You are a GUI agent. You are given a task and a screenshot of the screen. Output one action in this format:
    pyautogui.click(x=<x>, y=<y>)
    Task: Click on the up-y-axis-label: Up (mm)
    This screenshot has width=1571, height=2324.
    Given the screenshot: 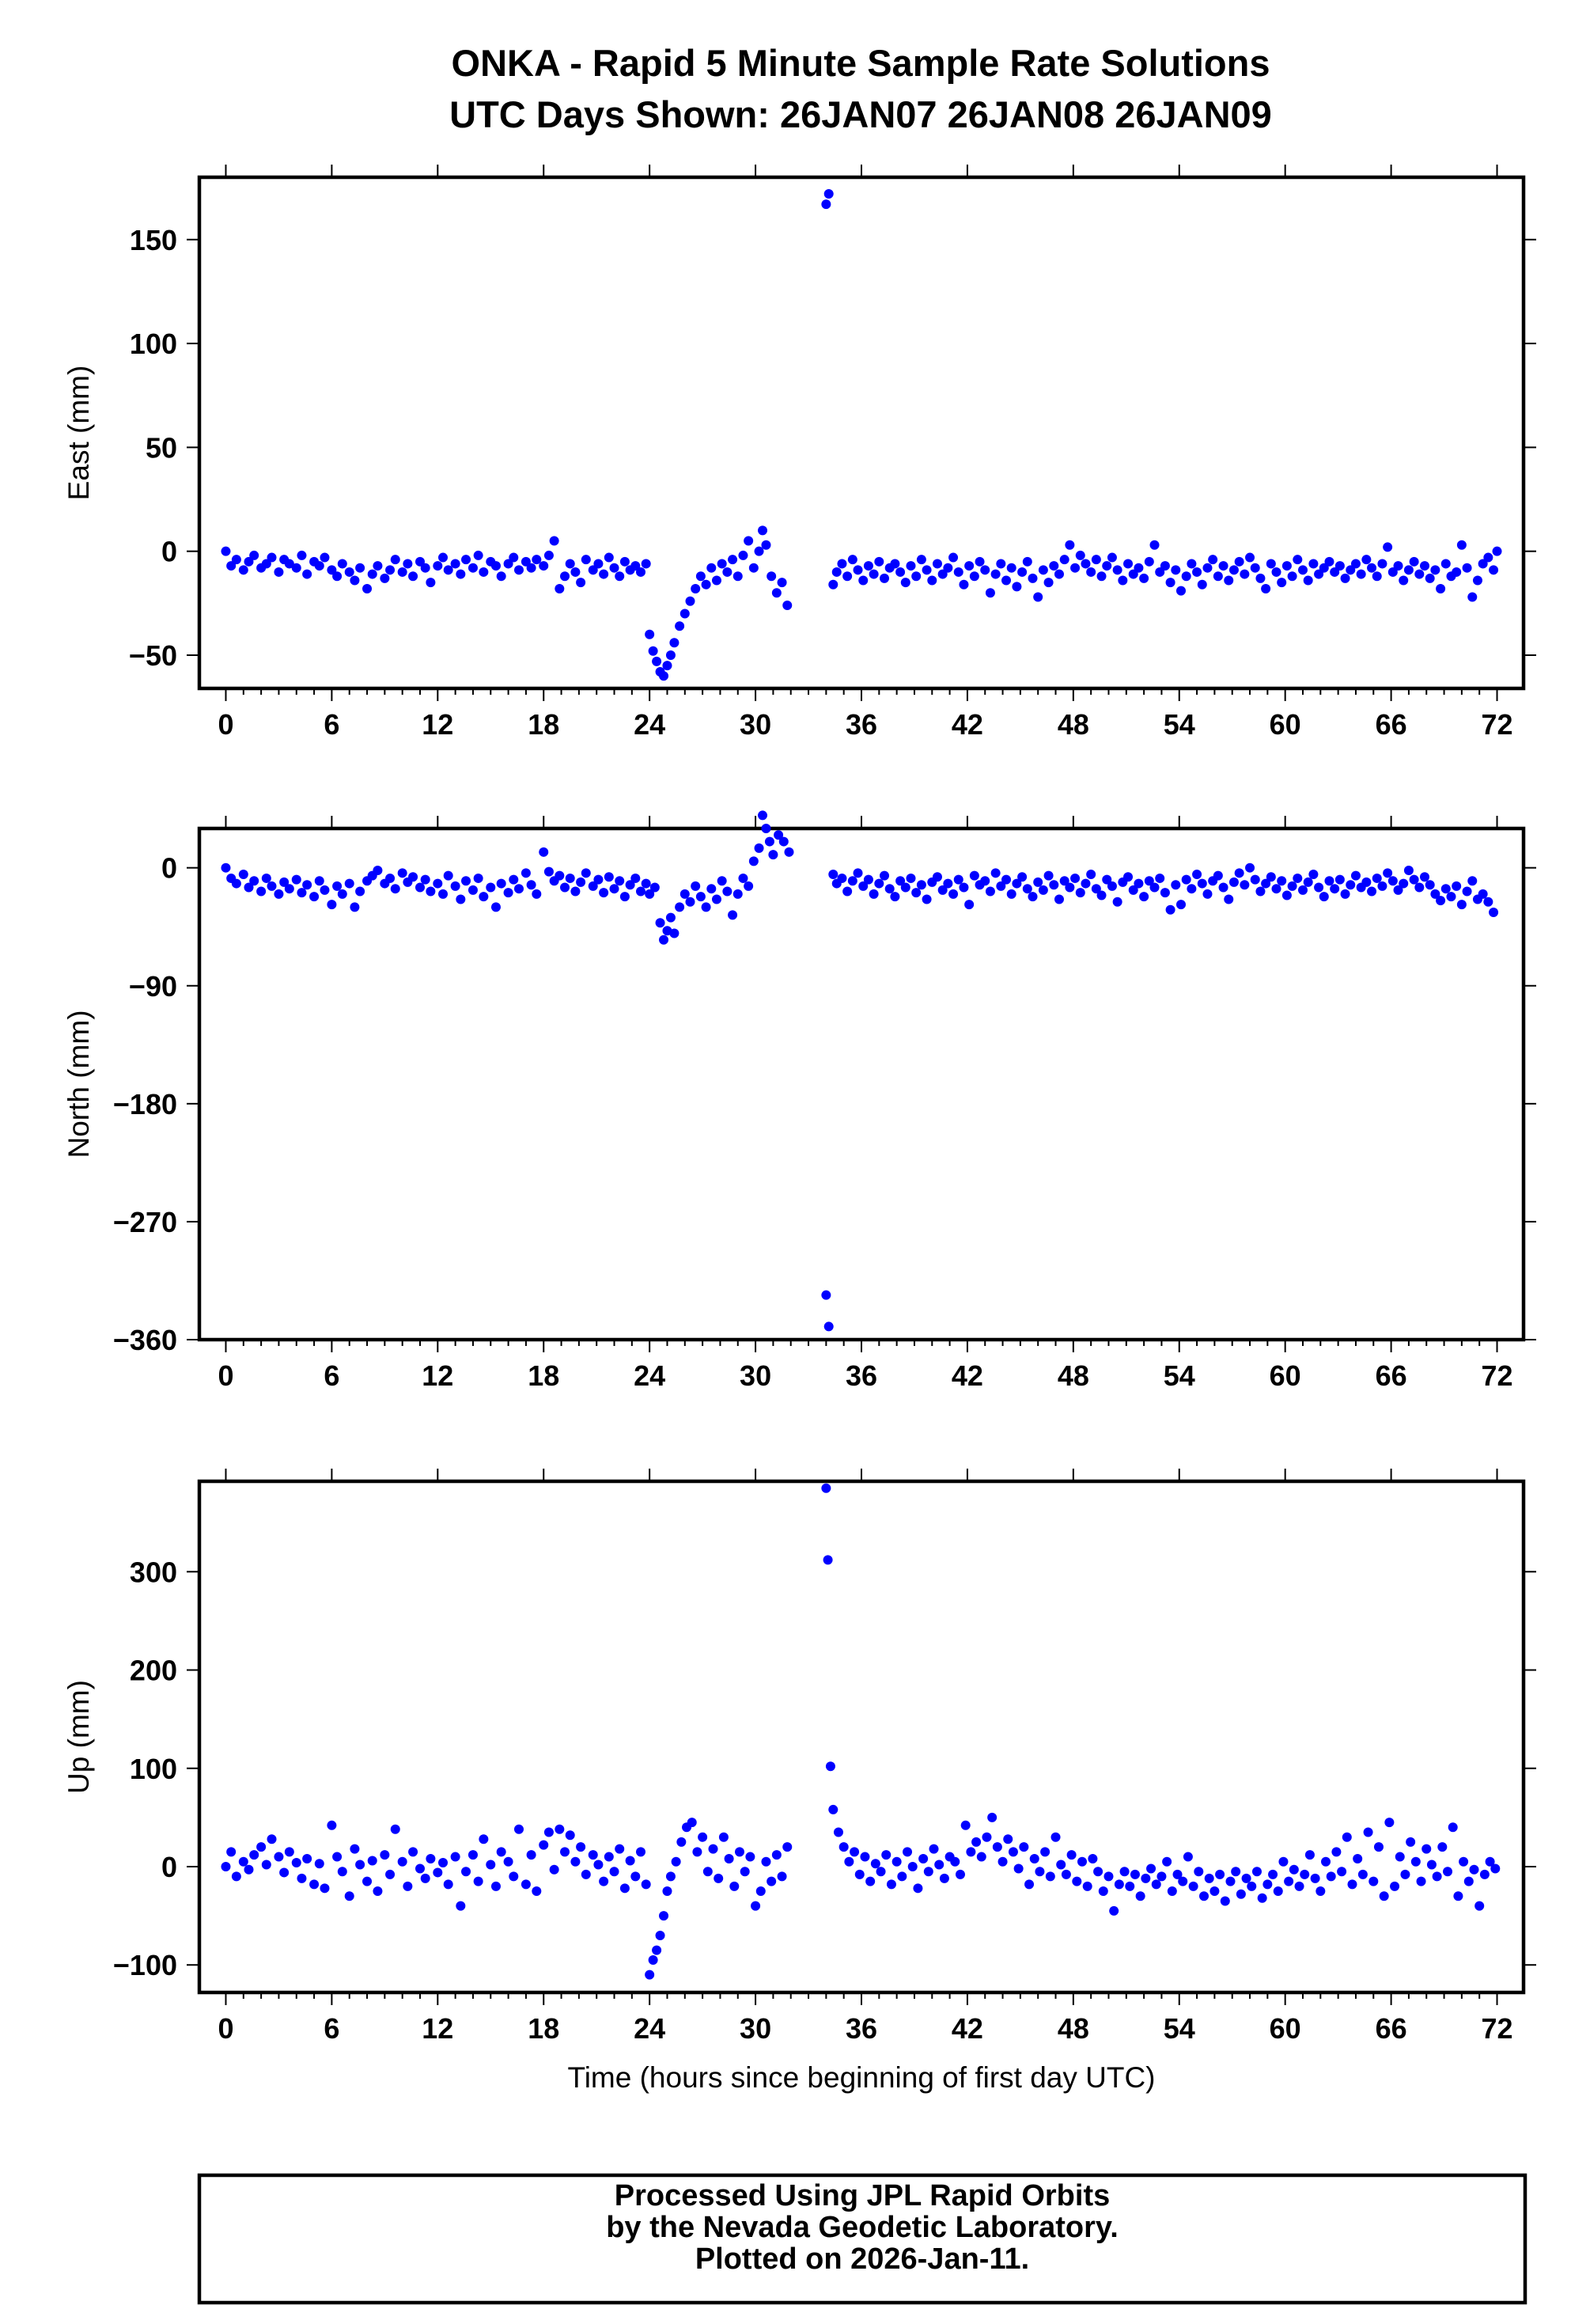 What is the action you would take?
    pyautogui.click(x=78, y=1737)
    